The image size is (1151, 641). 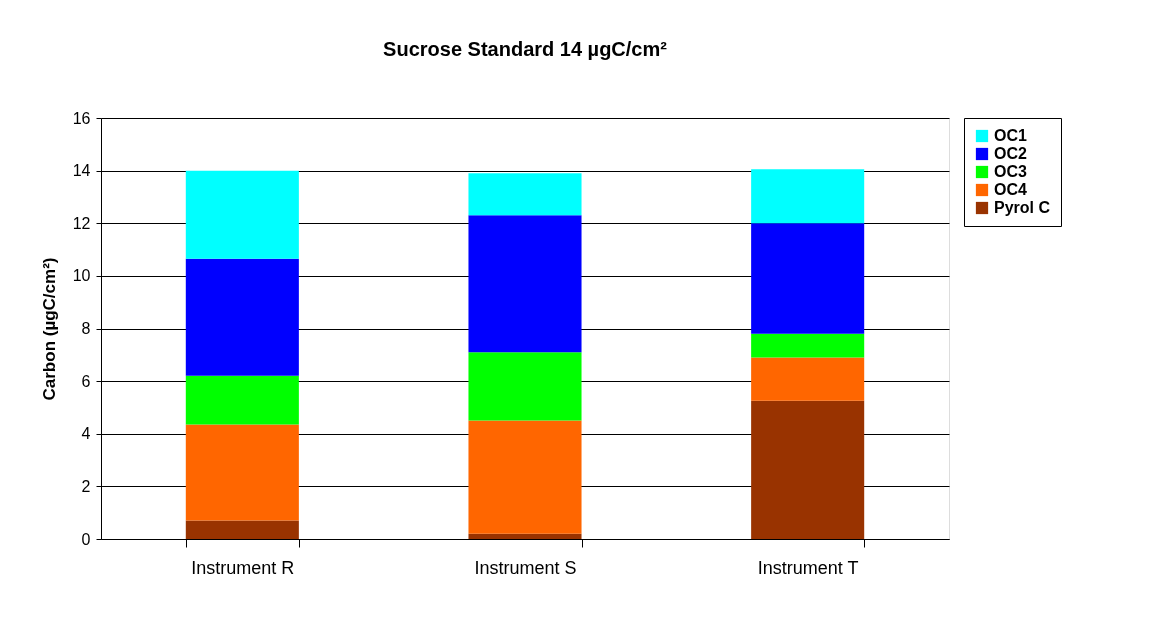 I want to click on x-tick-label: Instrument S, so click(x=525, y=567).